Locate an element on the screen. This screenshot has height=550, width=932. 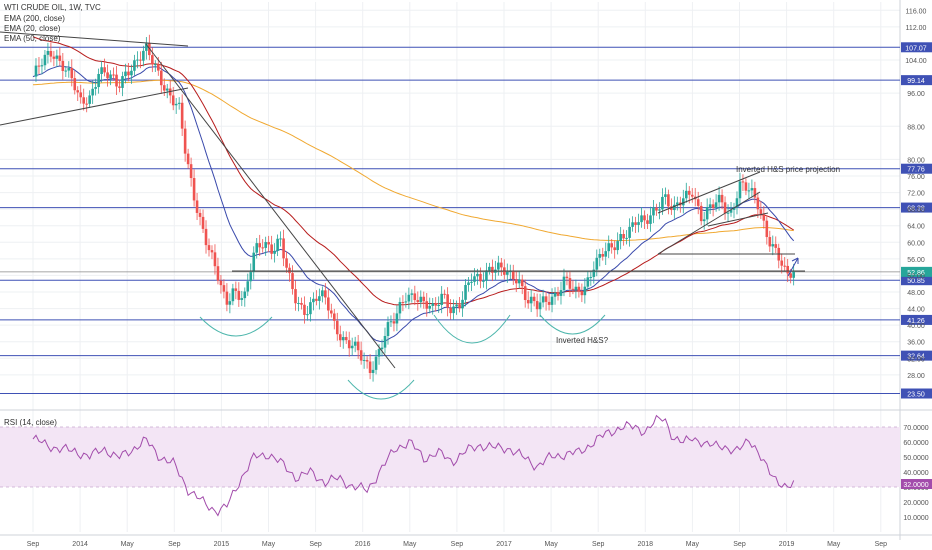
legend-ema200: EMA (200, close) is located at coordinates (34, 18).